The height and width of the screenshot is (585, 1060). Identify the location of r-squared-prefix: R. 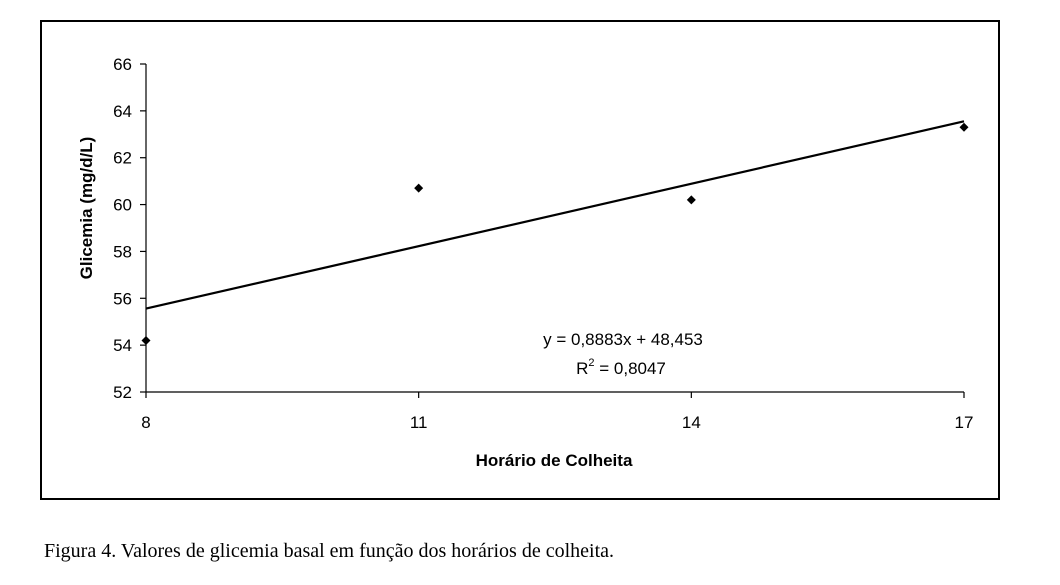
(582, 368).